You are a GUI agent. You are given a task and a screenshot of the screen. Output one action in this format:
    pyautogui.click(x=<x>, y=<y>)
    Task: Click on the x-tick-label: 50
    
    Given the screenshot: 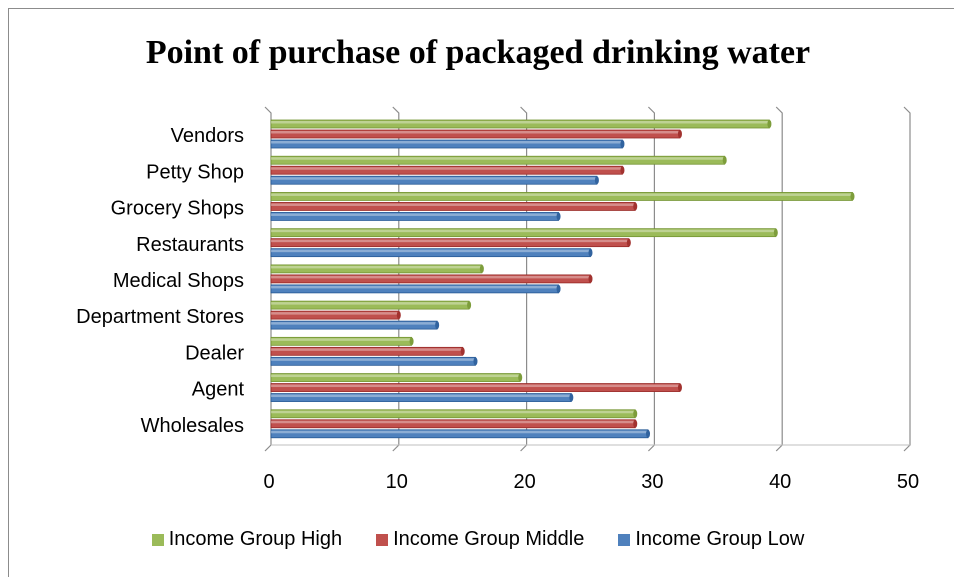 What is the action you would take?
    pyautogui.click(x=908, y=482)
    